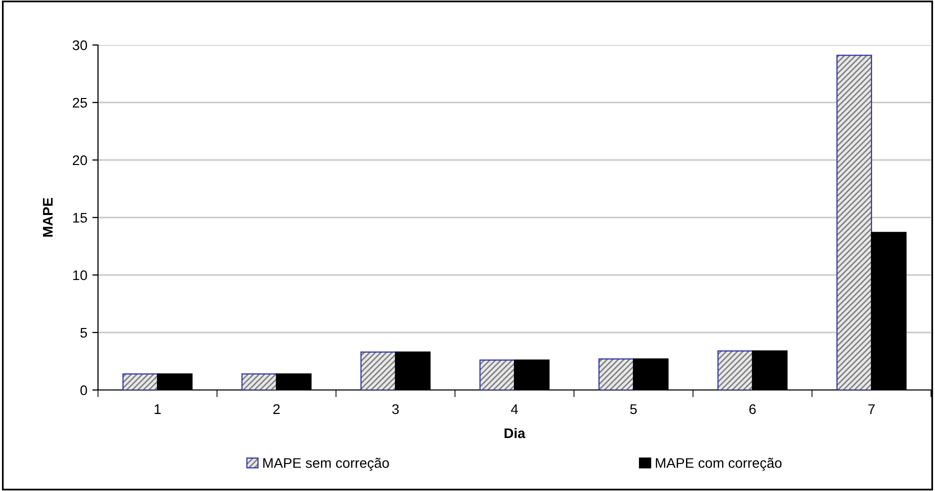 The image size is (935, 491). What do you see at coordinates (84, 390) in the screenshot?
I see `y-tick-label: 0` at bounding box center [84, 390].